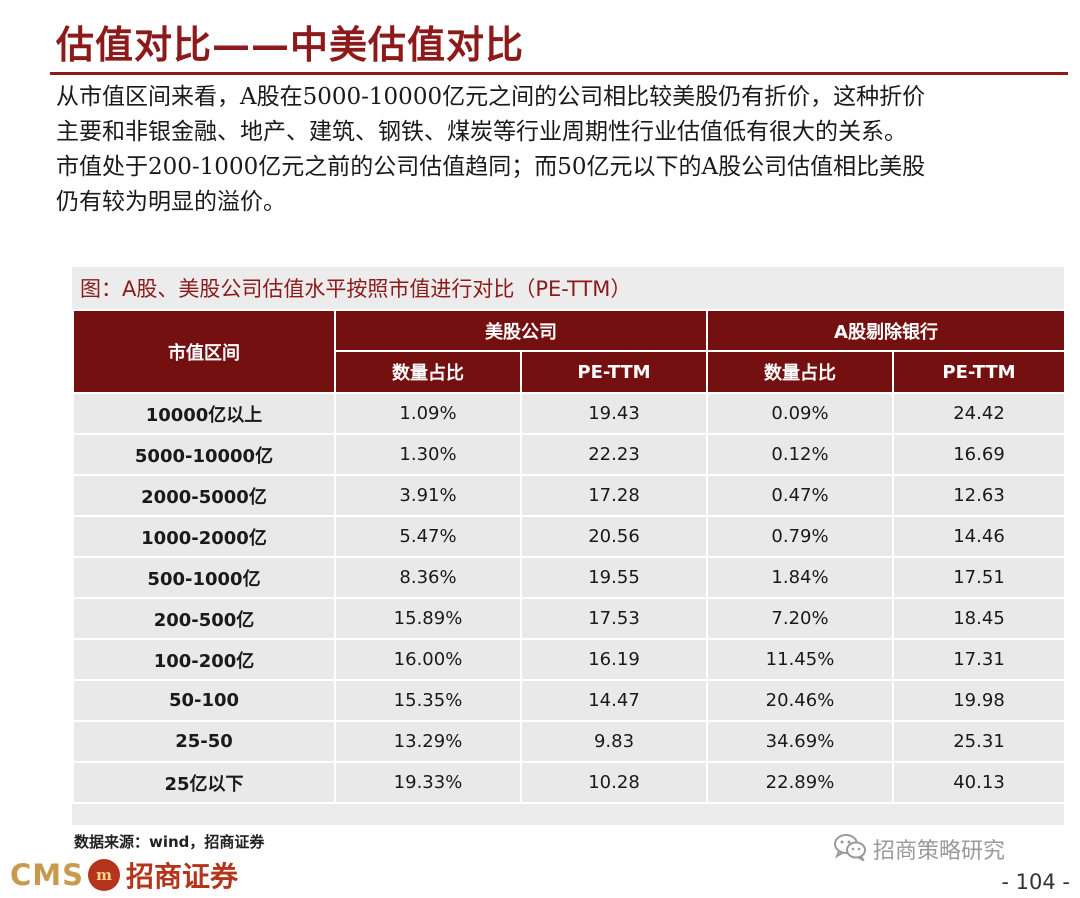  I want to click on value-cell: 3.91%, so click(428, 495).